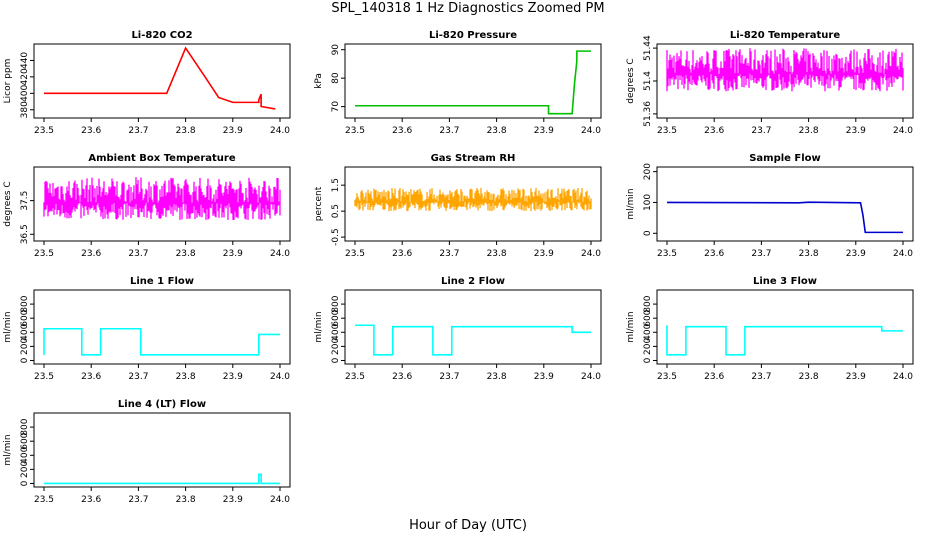  Describe the element at coordinates (319, 203) in the screenshot. I see `y-axis-label: percent` at that location.